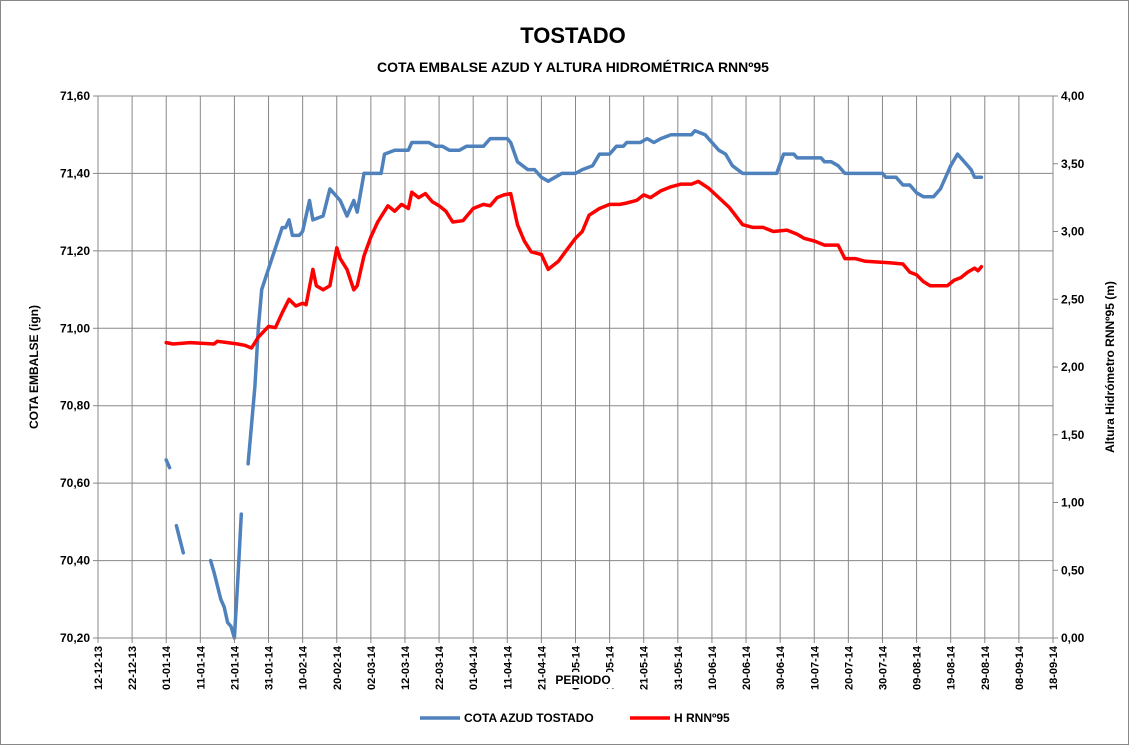 The width and height of the screenshot is (1129, 750). I want to click on x-tick-label: 30-06-14, so click(781, 667).